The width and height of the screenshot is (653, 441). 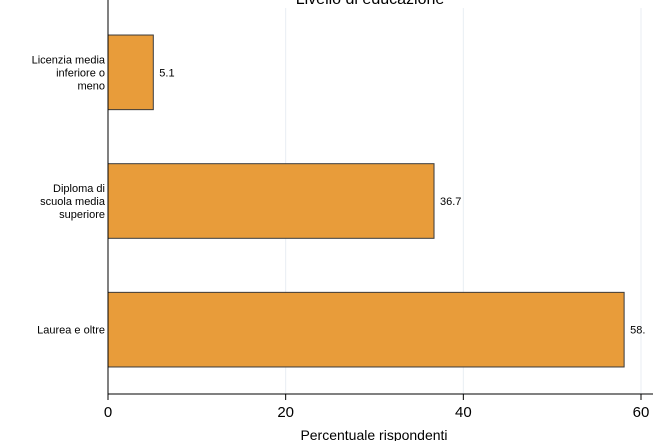 What do you see at coordinates (166, 73) in the screenshot?
I see `data-label-0: 5.1` at bounding box center [166, 73].